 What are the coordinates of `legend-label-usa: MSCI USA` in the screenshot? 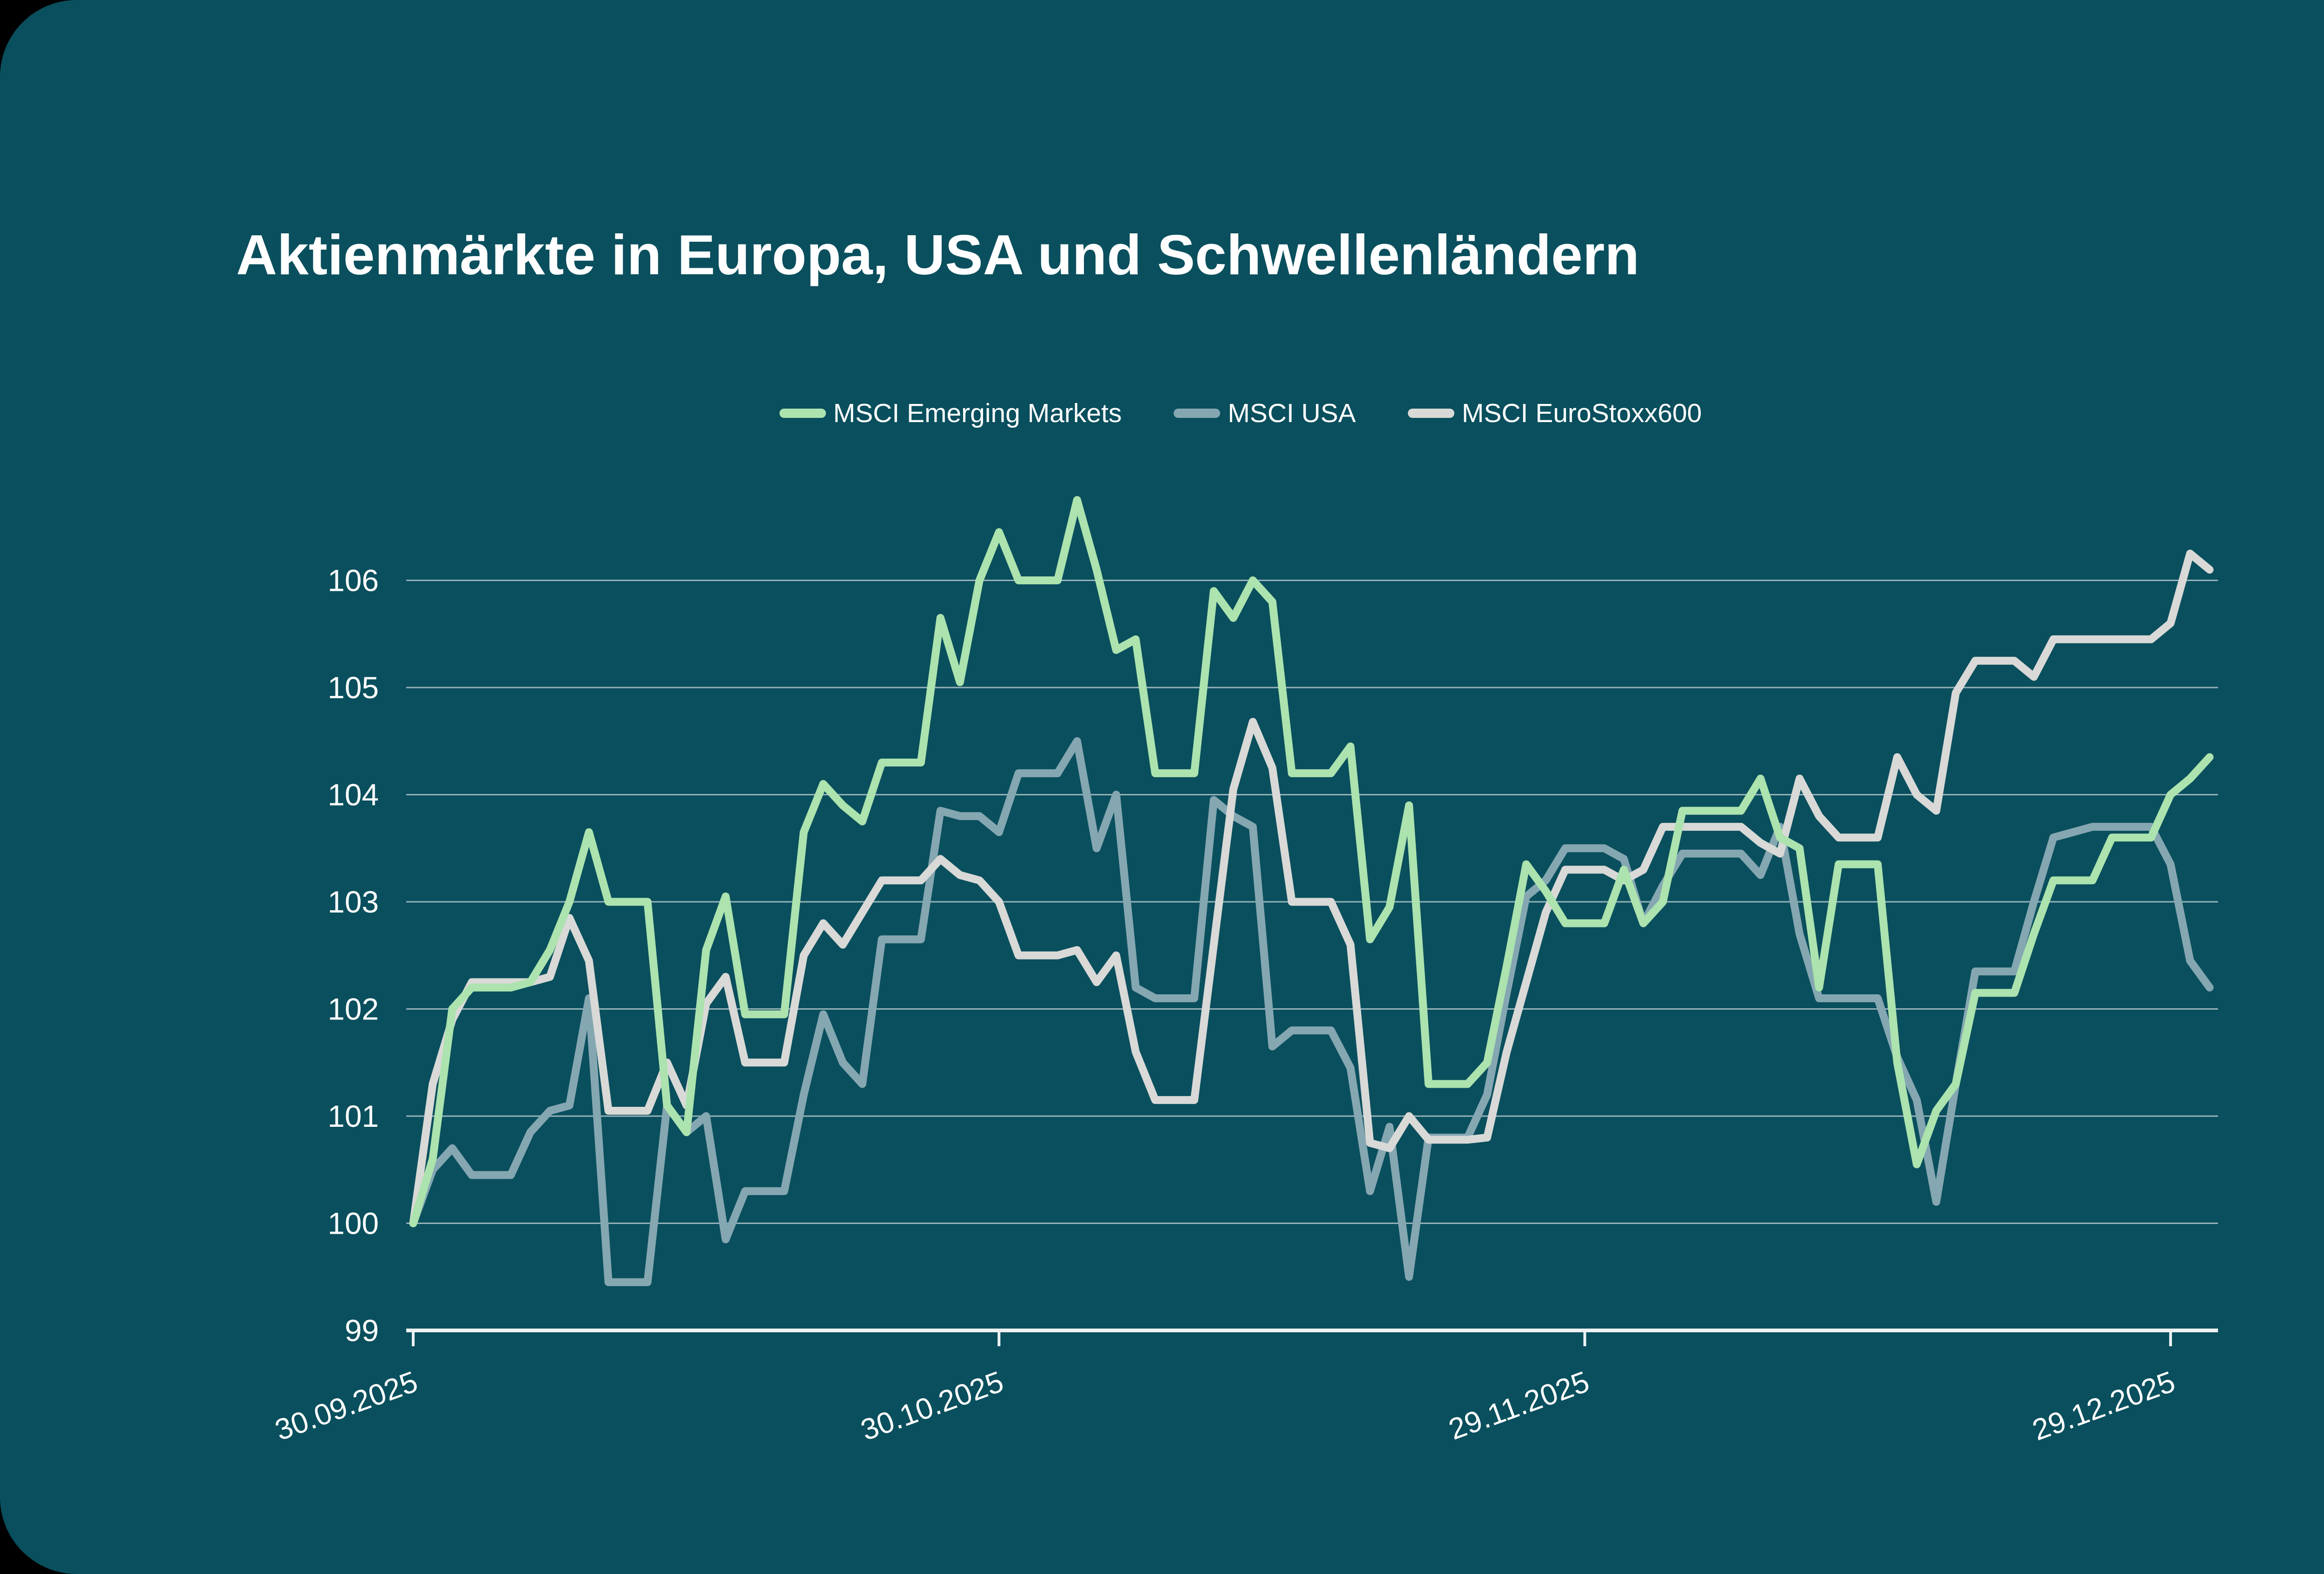 It's located at (1292, 413).